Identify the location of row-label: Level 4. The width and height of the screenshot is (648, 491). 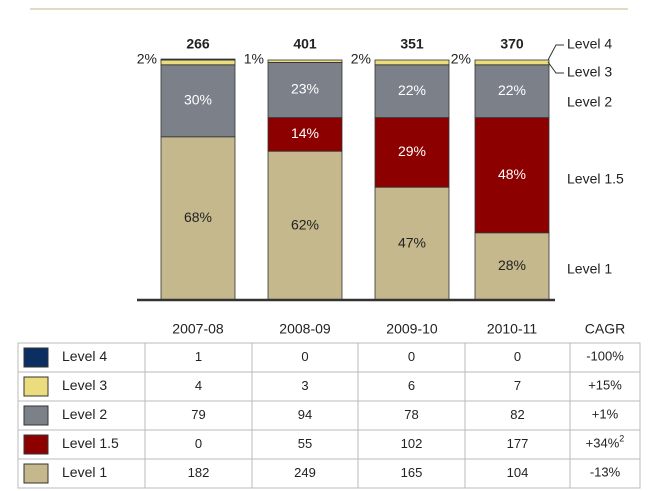
(84, 356).